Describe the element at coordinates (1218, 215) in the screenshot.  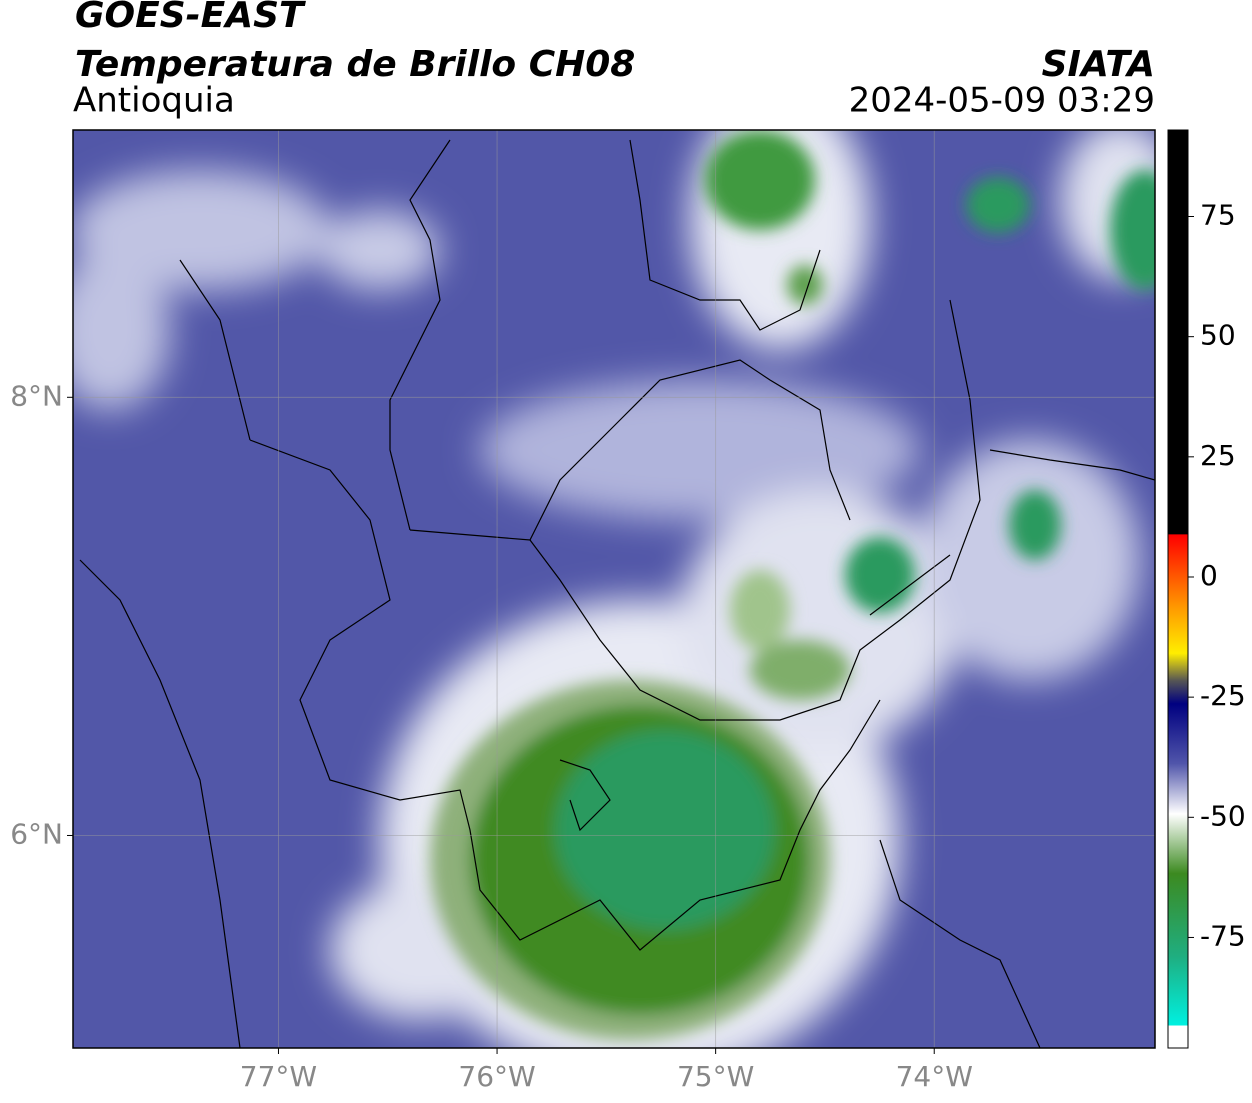
I see `colorbar-tick-label: 75` at that location.